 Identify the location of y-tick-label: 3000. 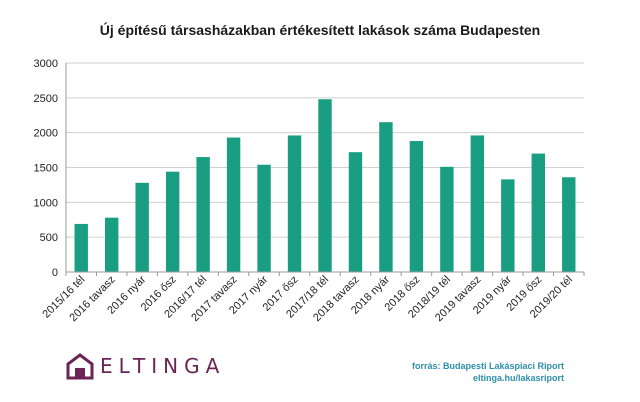
(46, 64).